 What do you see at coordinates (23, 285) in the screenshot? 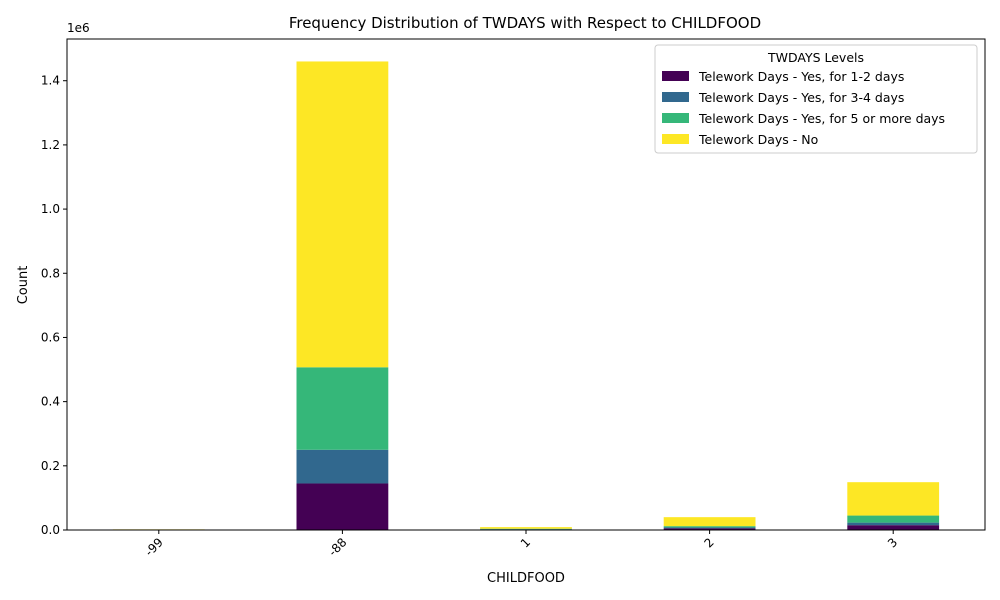
I see `y-axis-label: Count` at bounding box center [23, 285].